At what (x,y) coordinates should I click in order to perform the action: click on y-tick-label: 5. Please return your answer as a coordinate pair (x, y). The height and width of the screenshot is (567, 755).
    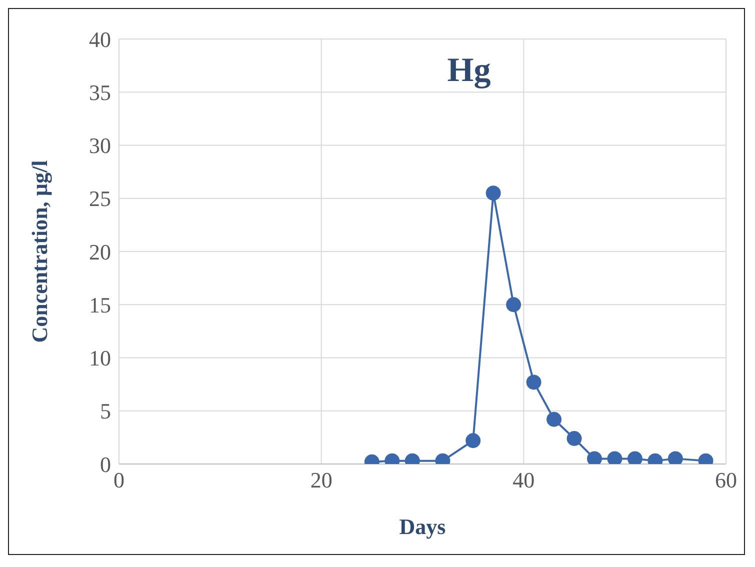
    Looking at the image, I should click on (105, 411).